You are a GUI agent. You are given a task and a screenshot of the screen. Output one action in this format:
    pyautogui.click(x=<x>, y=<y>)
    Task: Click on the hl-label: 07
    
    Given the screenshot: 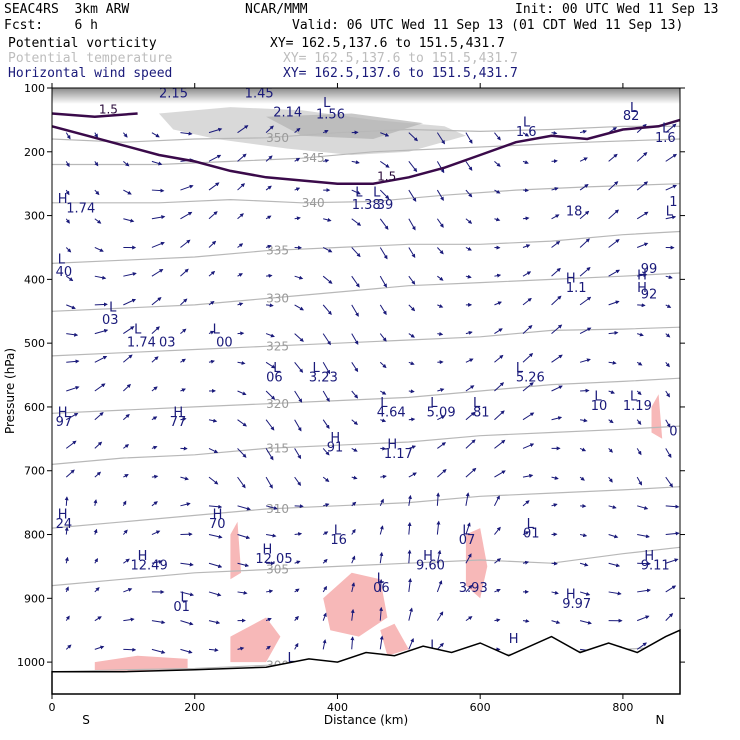 What is the action you would take?
    pyautogui.click(x=467, y=540)
    